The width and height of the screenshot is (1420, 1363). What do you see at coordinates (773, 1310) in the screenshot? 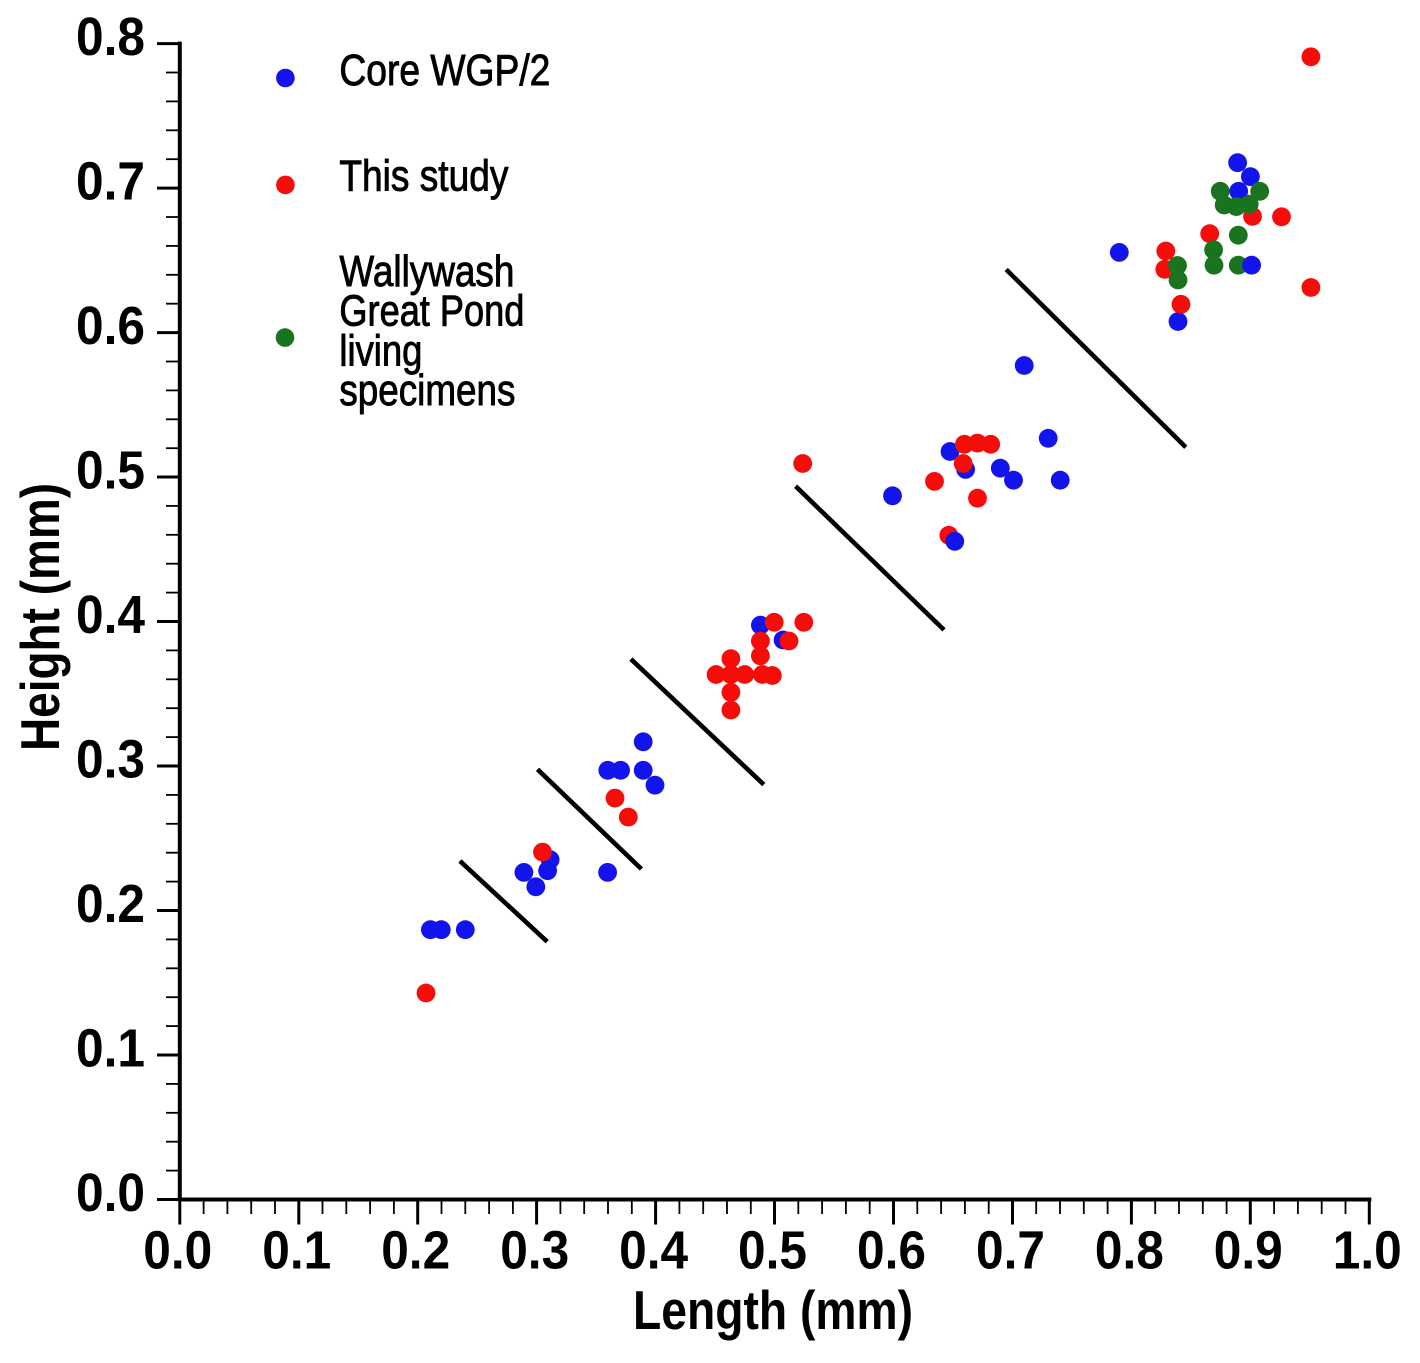
I see `svg-text: Length (mm)` at bounding box center [773, 1310].